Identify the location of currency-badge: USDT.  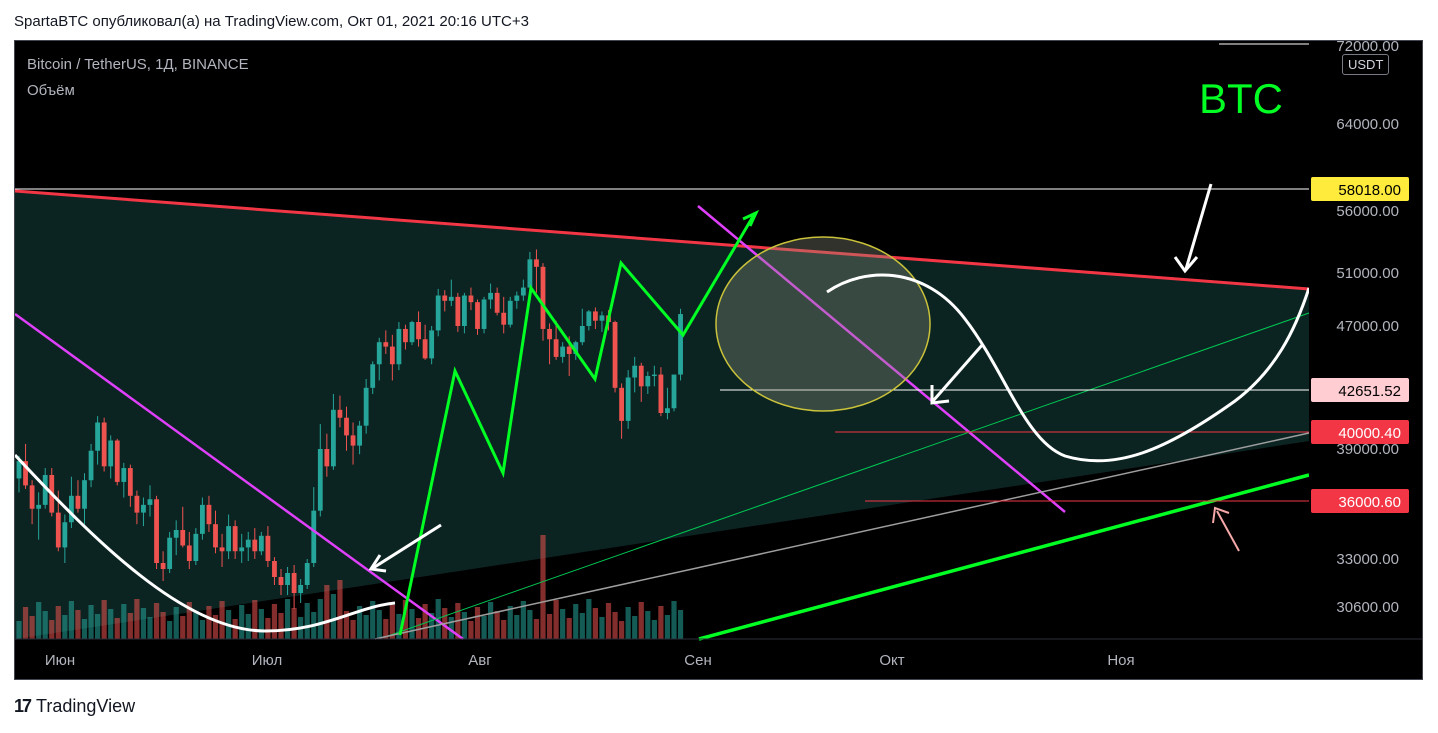
(1366, 64).